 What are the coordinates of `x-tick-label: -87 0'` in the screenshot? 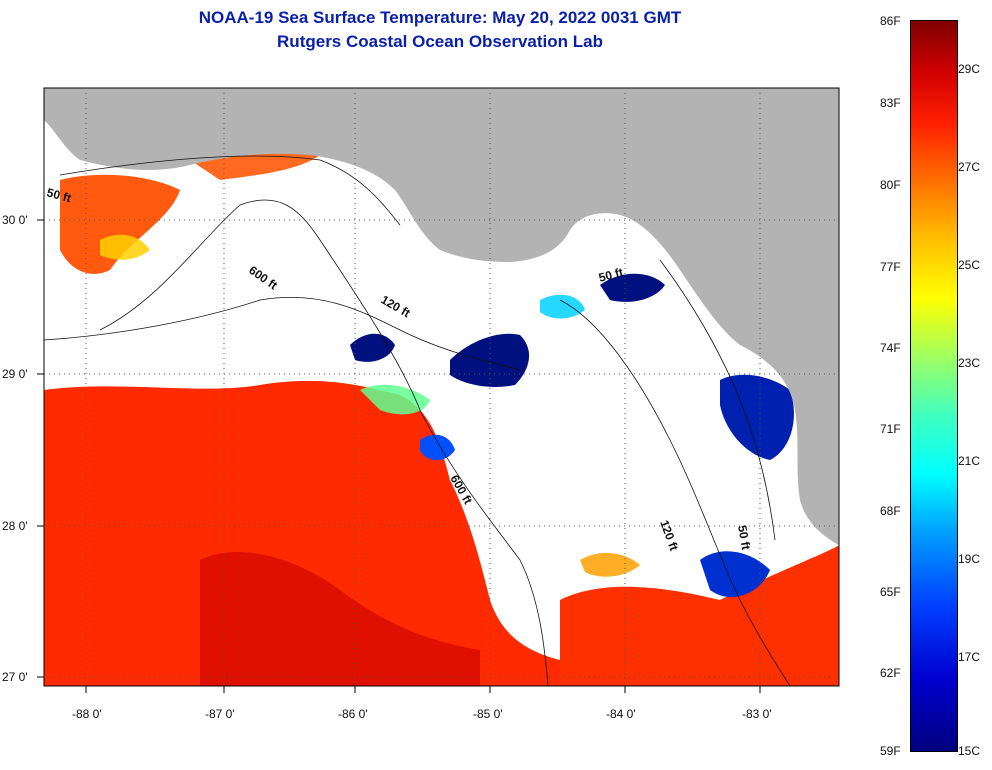 It's located at (220, 714).